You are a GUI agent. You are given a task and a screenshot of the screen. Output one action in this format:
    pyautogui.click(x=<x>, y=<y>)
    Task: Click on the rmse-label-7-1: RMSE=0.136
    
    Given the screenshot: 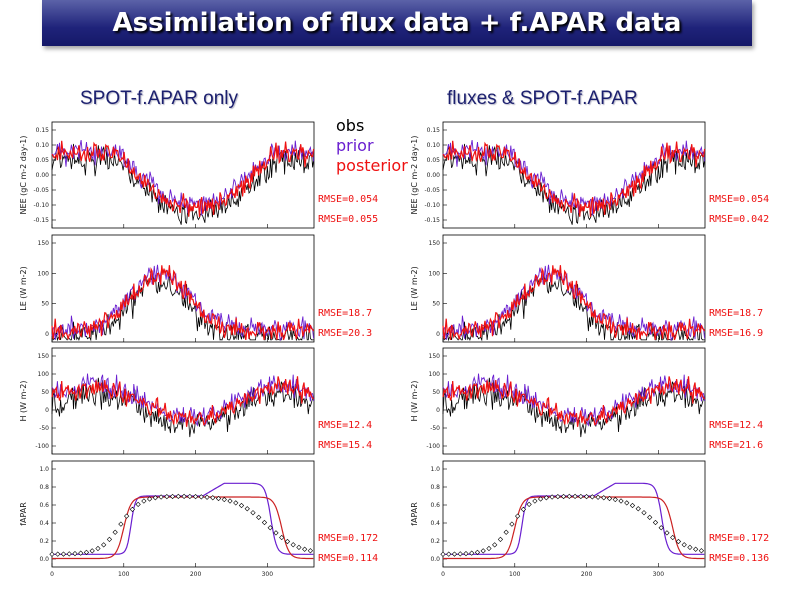 What is the action you would take?
    pyautogui.click(x=739, y=558)
    